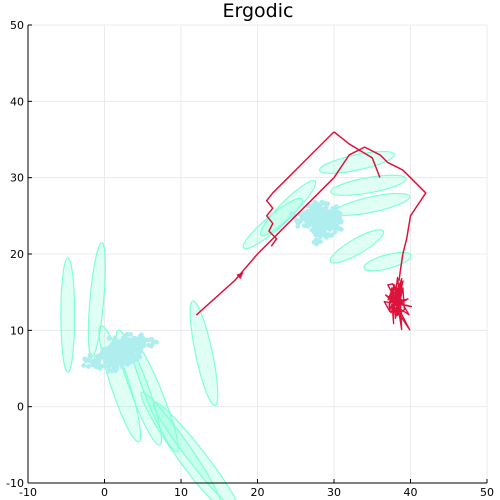 This screenshot has height=500, width=500. What do you see at coordinates (258, 11) in the screenshot?
I see `chart-title: Ergodic` at bounding box center [258, 11].